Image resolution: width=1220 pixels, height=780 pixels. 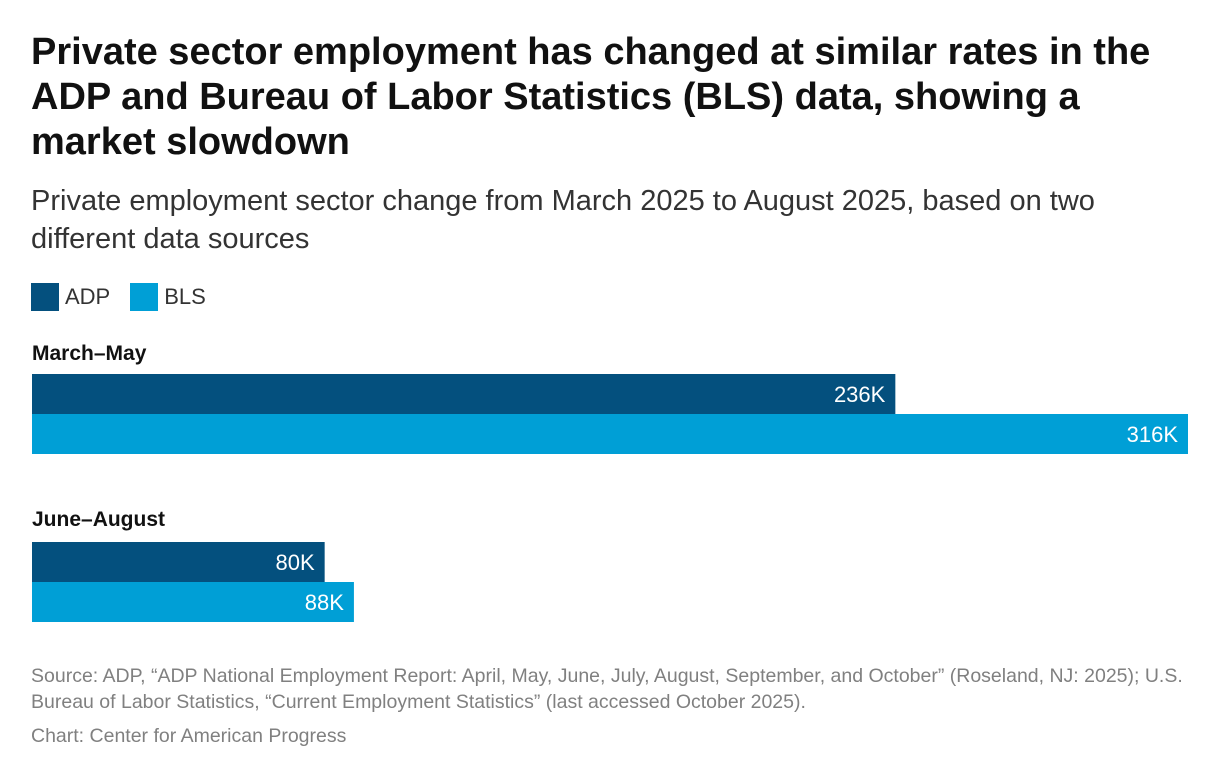 What do you see at coordinates (185, 296) in the screenshot?
I see `legend-label-bls: BLS` at bounding box center [185, 296].